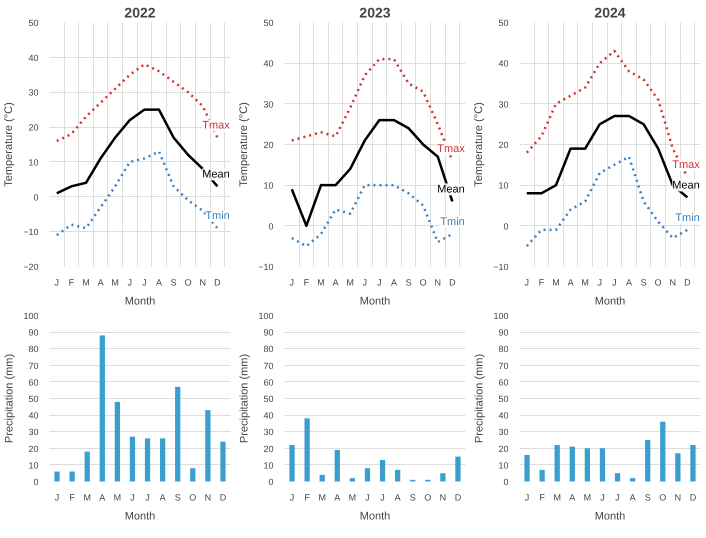 This screenshot has width=706, height=538. Describe the element at coordinates (610, 12) in the screenshot. I see `chart-title: 2024` at that location.